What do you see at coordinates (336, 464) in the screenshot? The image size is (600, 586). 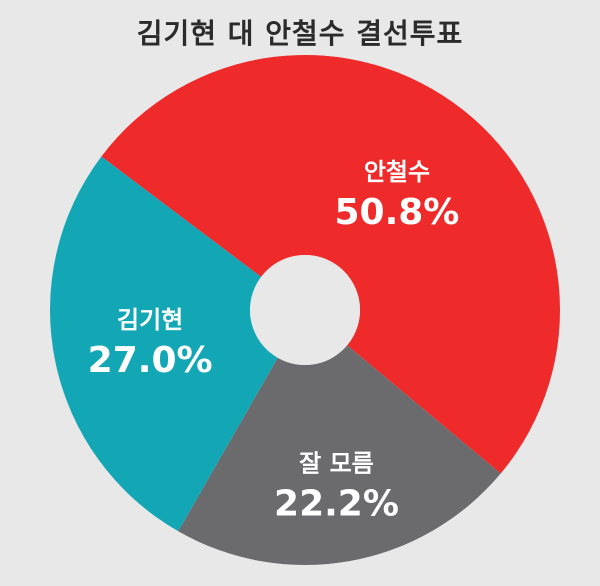 I see `slice-name-label: 잘 모름` at bounding box center [336, 464].